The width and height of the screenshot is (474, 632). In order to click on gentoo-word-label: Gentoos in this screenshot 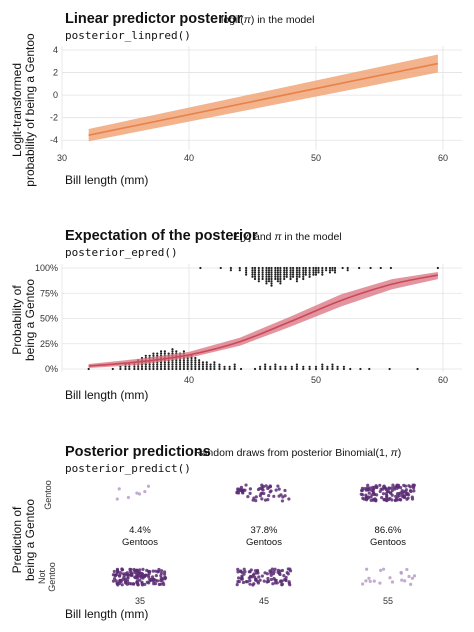, I will do `click(140, 542)`.